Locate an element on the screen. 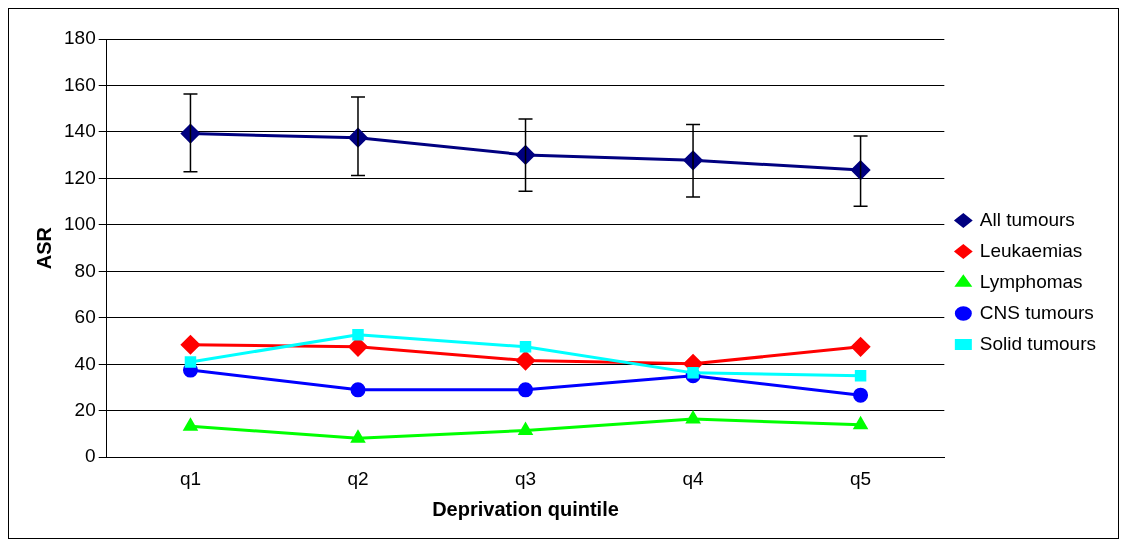  legend-label: Solid tumours is located at coordinates (1038, 343).